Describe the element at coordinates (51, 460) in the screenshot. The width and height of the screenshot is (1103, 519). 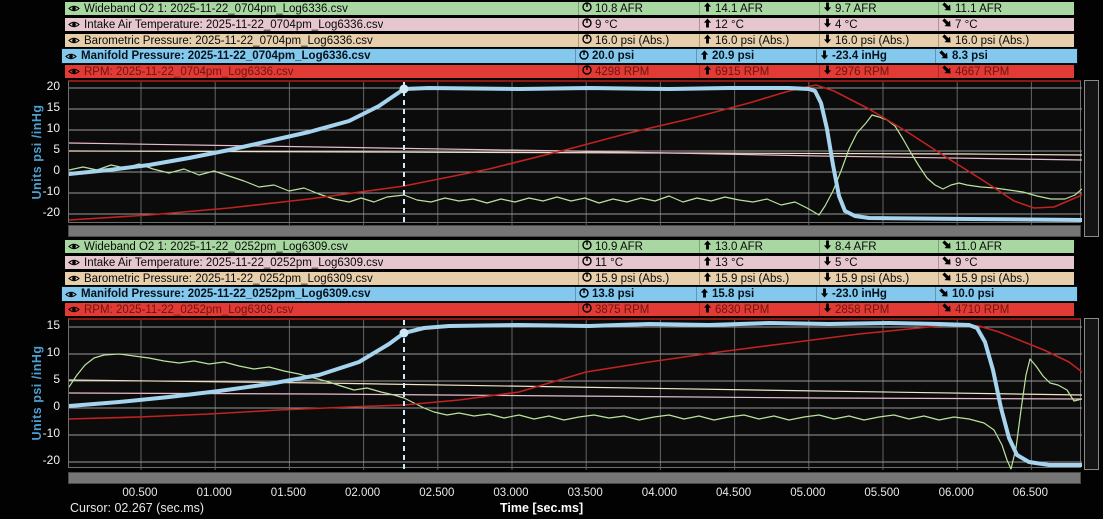
I see `y-axis-tick-label: -20` at that location.